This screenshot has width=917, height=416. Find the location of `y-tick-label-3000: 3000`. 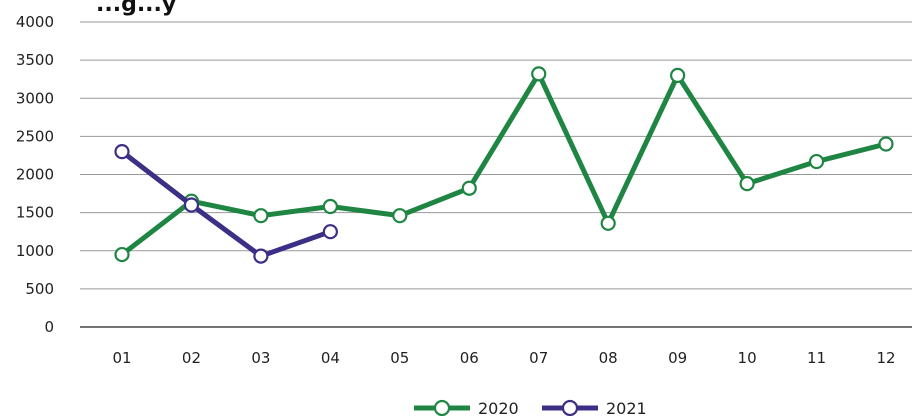

y-tick-label-3000: 3000 is located at coordinates (35, 98).